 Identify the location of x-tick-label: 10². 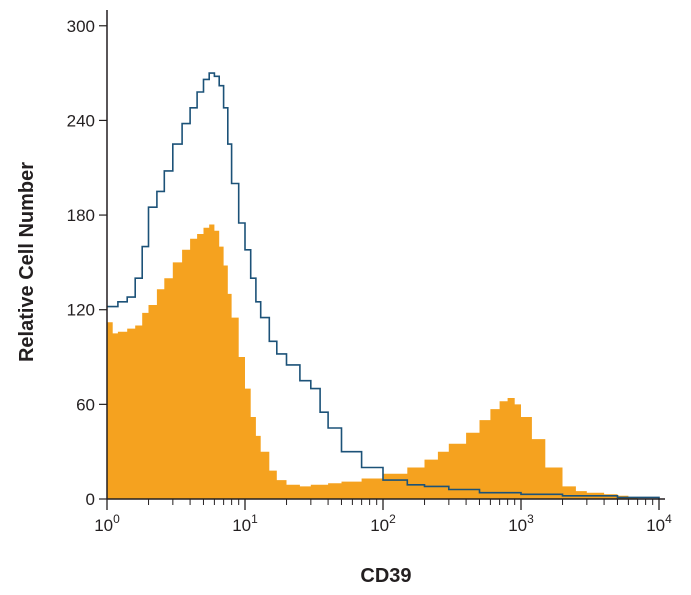
(383, 523).